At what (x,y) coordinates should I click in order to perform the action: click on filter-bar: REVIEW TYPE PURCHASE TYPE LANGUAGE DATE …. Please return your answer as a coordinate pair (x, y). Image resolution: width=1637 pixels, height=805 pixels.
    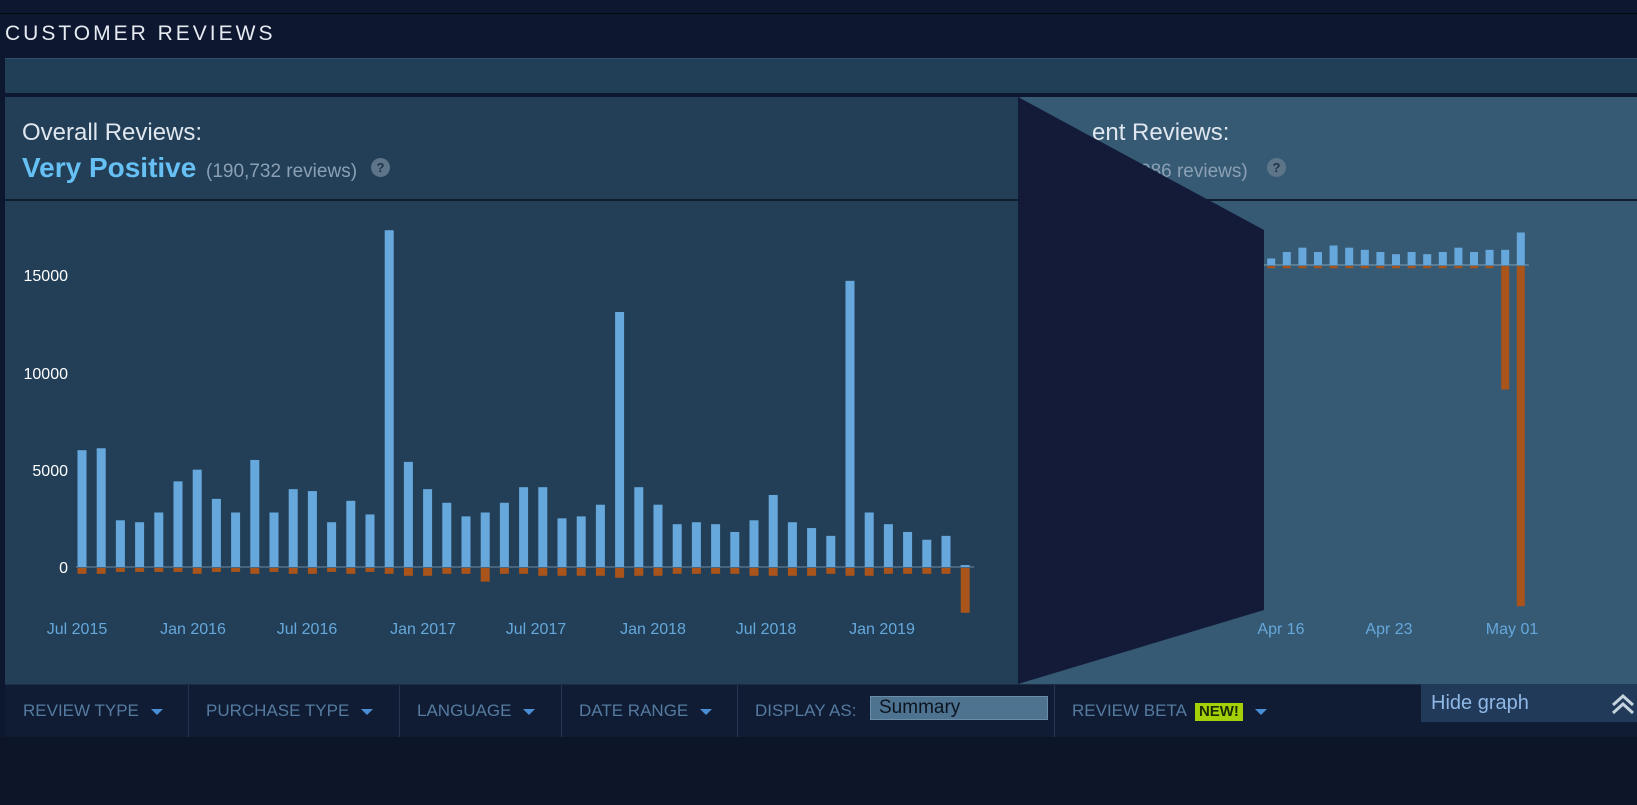
    Looking at the image, I should click on (821, 710).